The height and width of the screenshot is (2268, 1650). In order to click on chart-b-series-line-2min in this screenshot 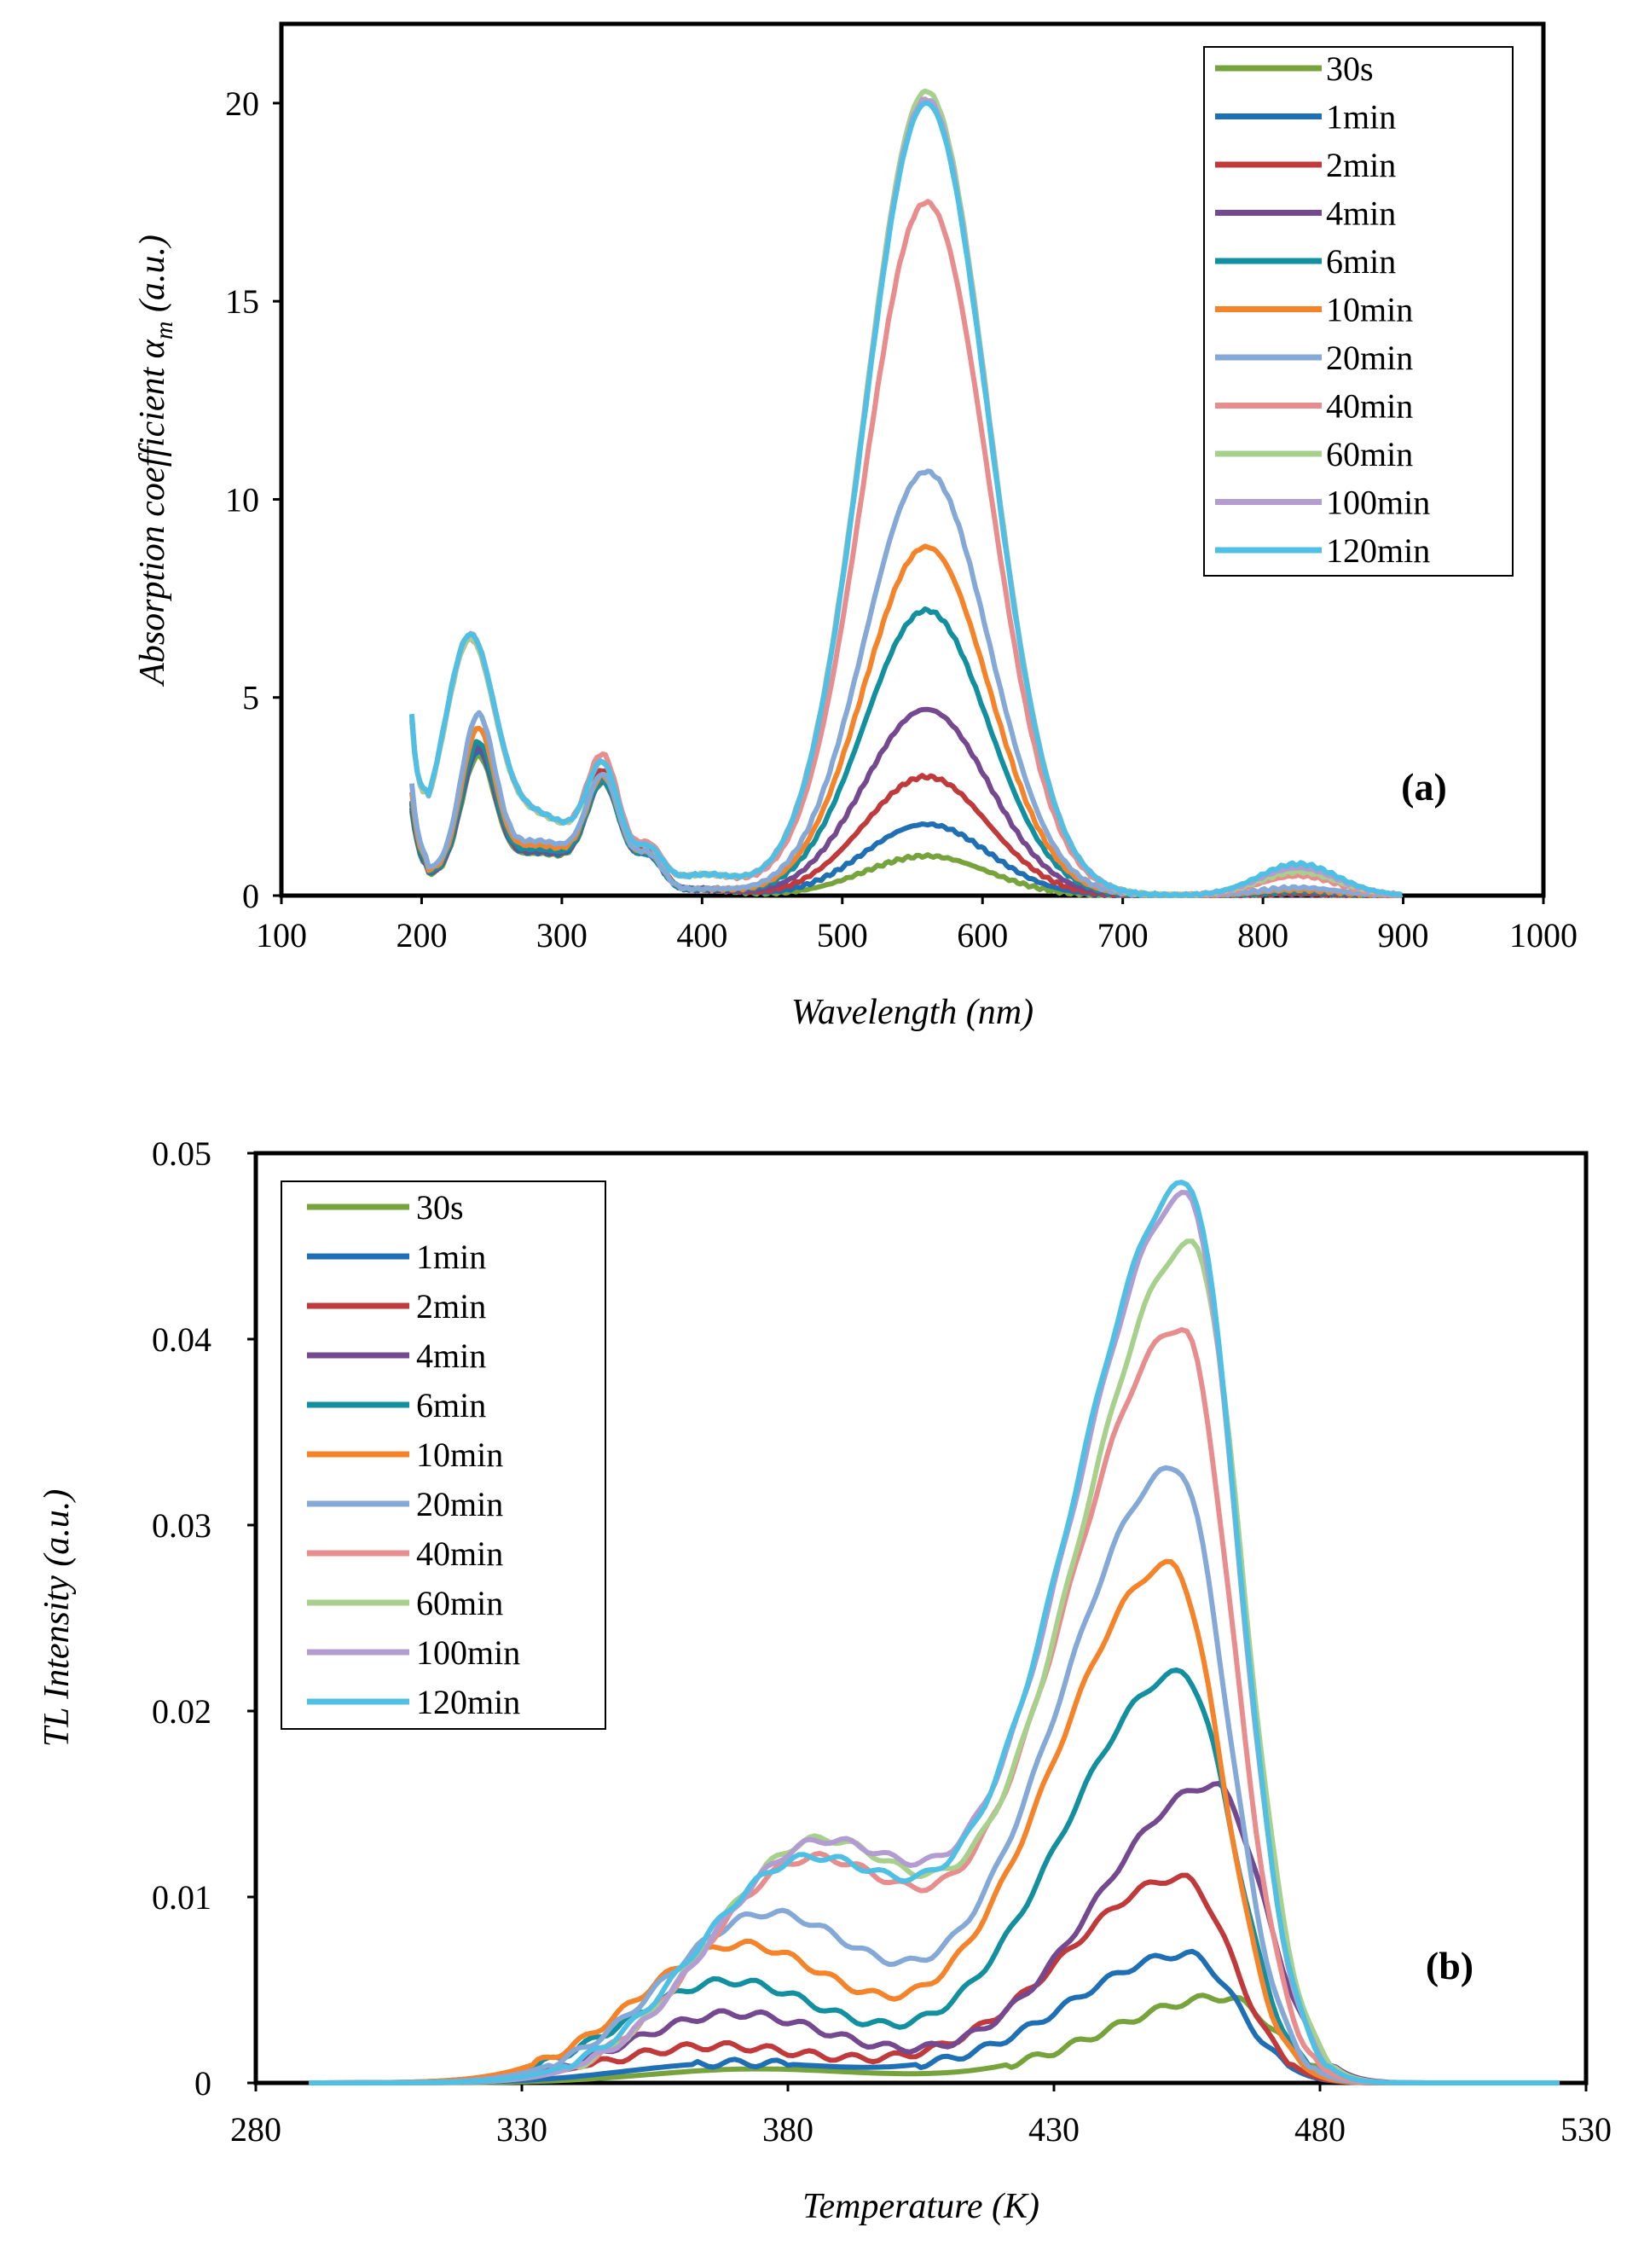, I will do `click(934, 1978)`.